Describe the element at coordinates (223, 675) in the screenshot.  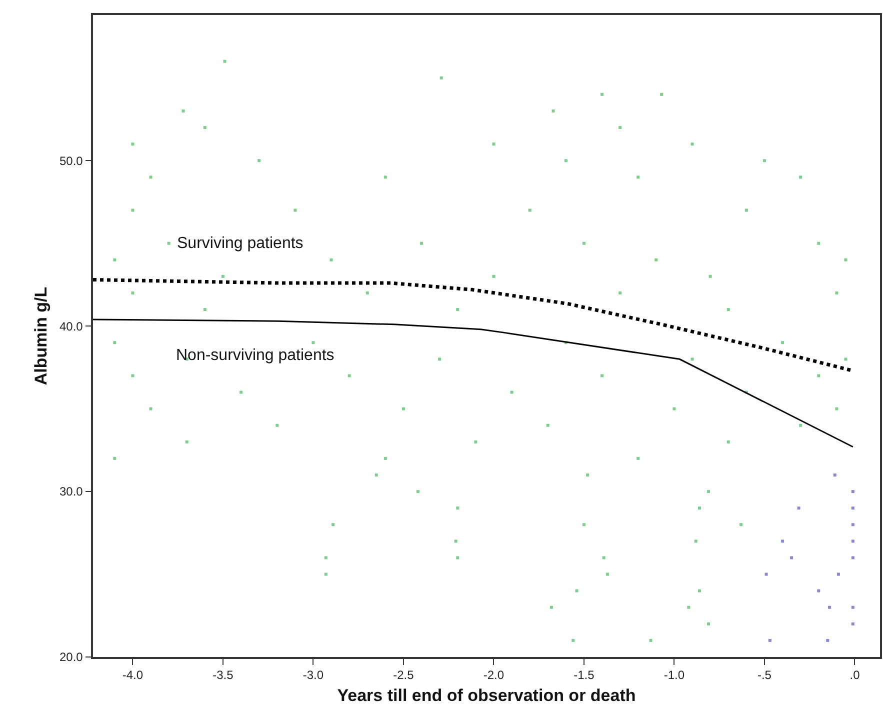
I see `x-tick-label: -3.5` at that location.